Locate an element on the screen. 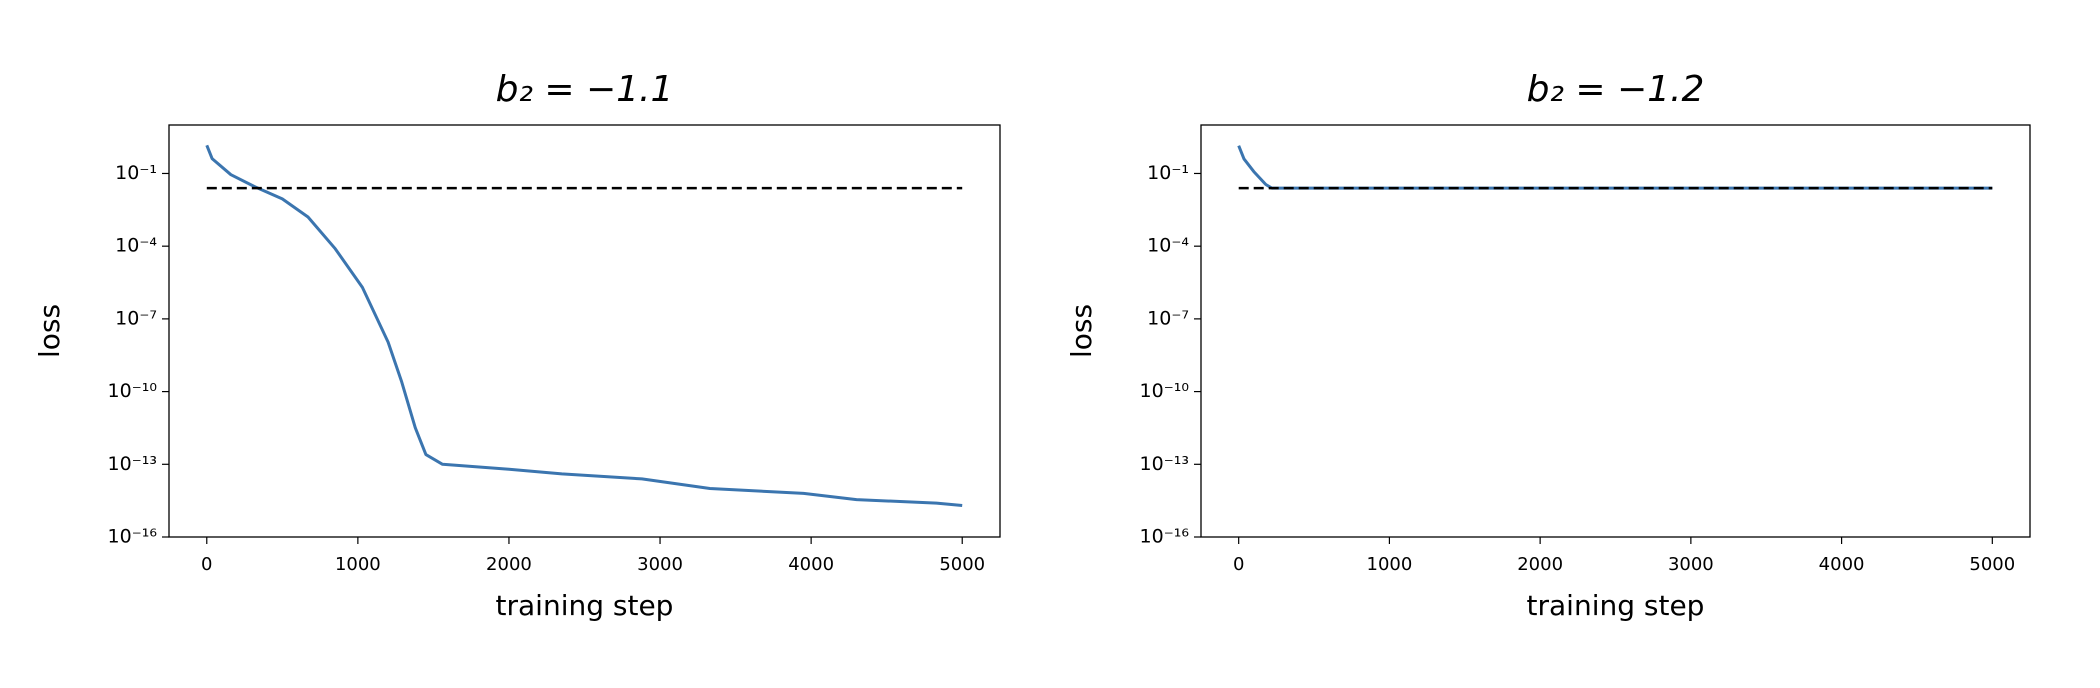  loss-line is located at coordinates (1615, 167).